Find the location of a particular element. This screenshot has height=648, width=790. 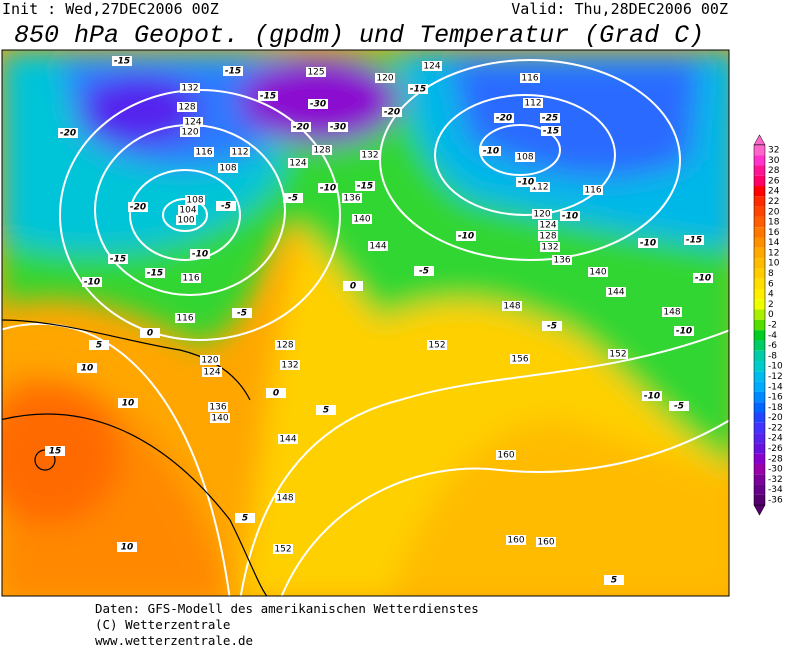

temperature-label: -30 is located at coordinates (318, 105).